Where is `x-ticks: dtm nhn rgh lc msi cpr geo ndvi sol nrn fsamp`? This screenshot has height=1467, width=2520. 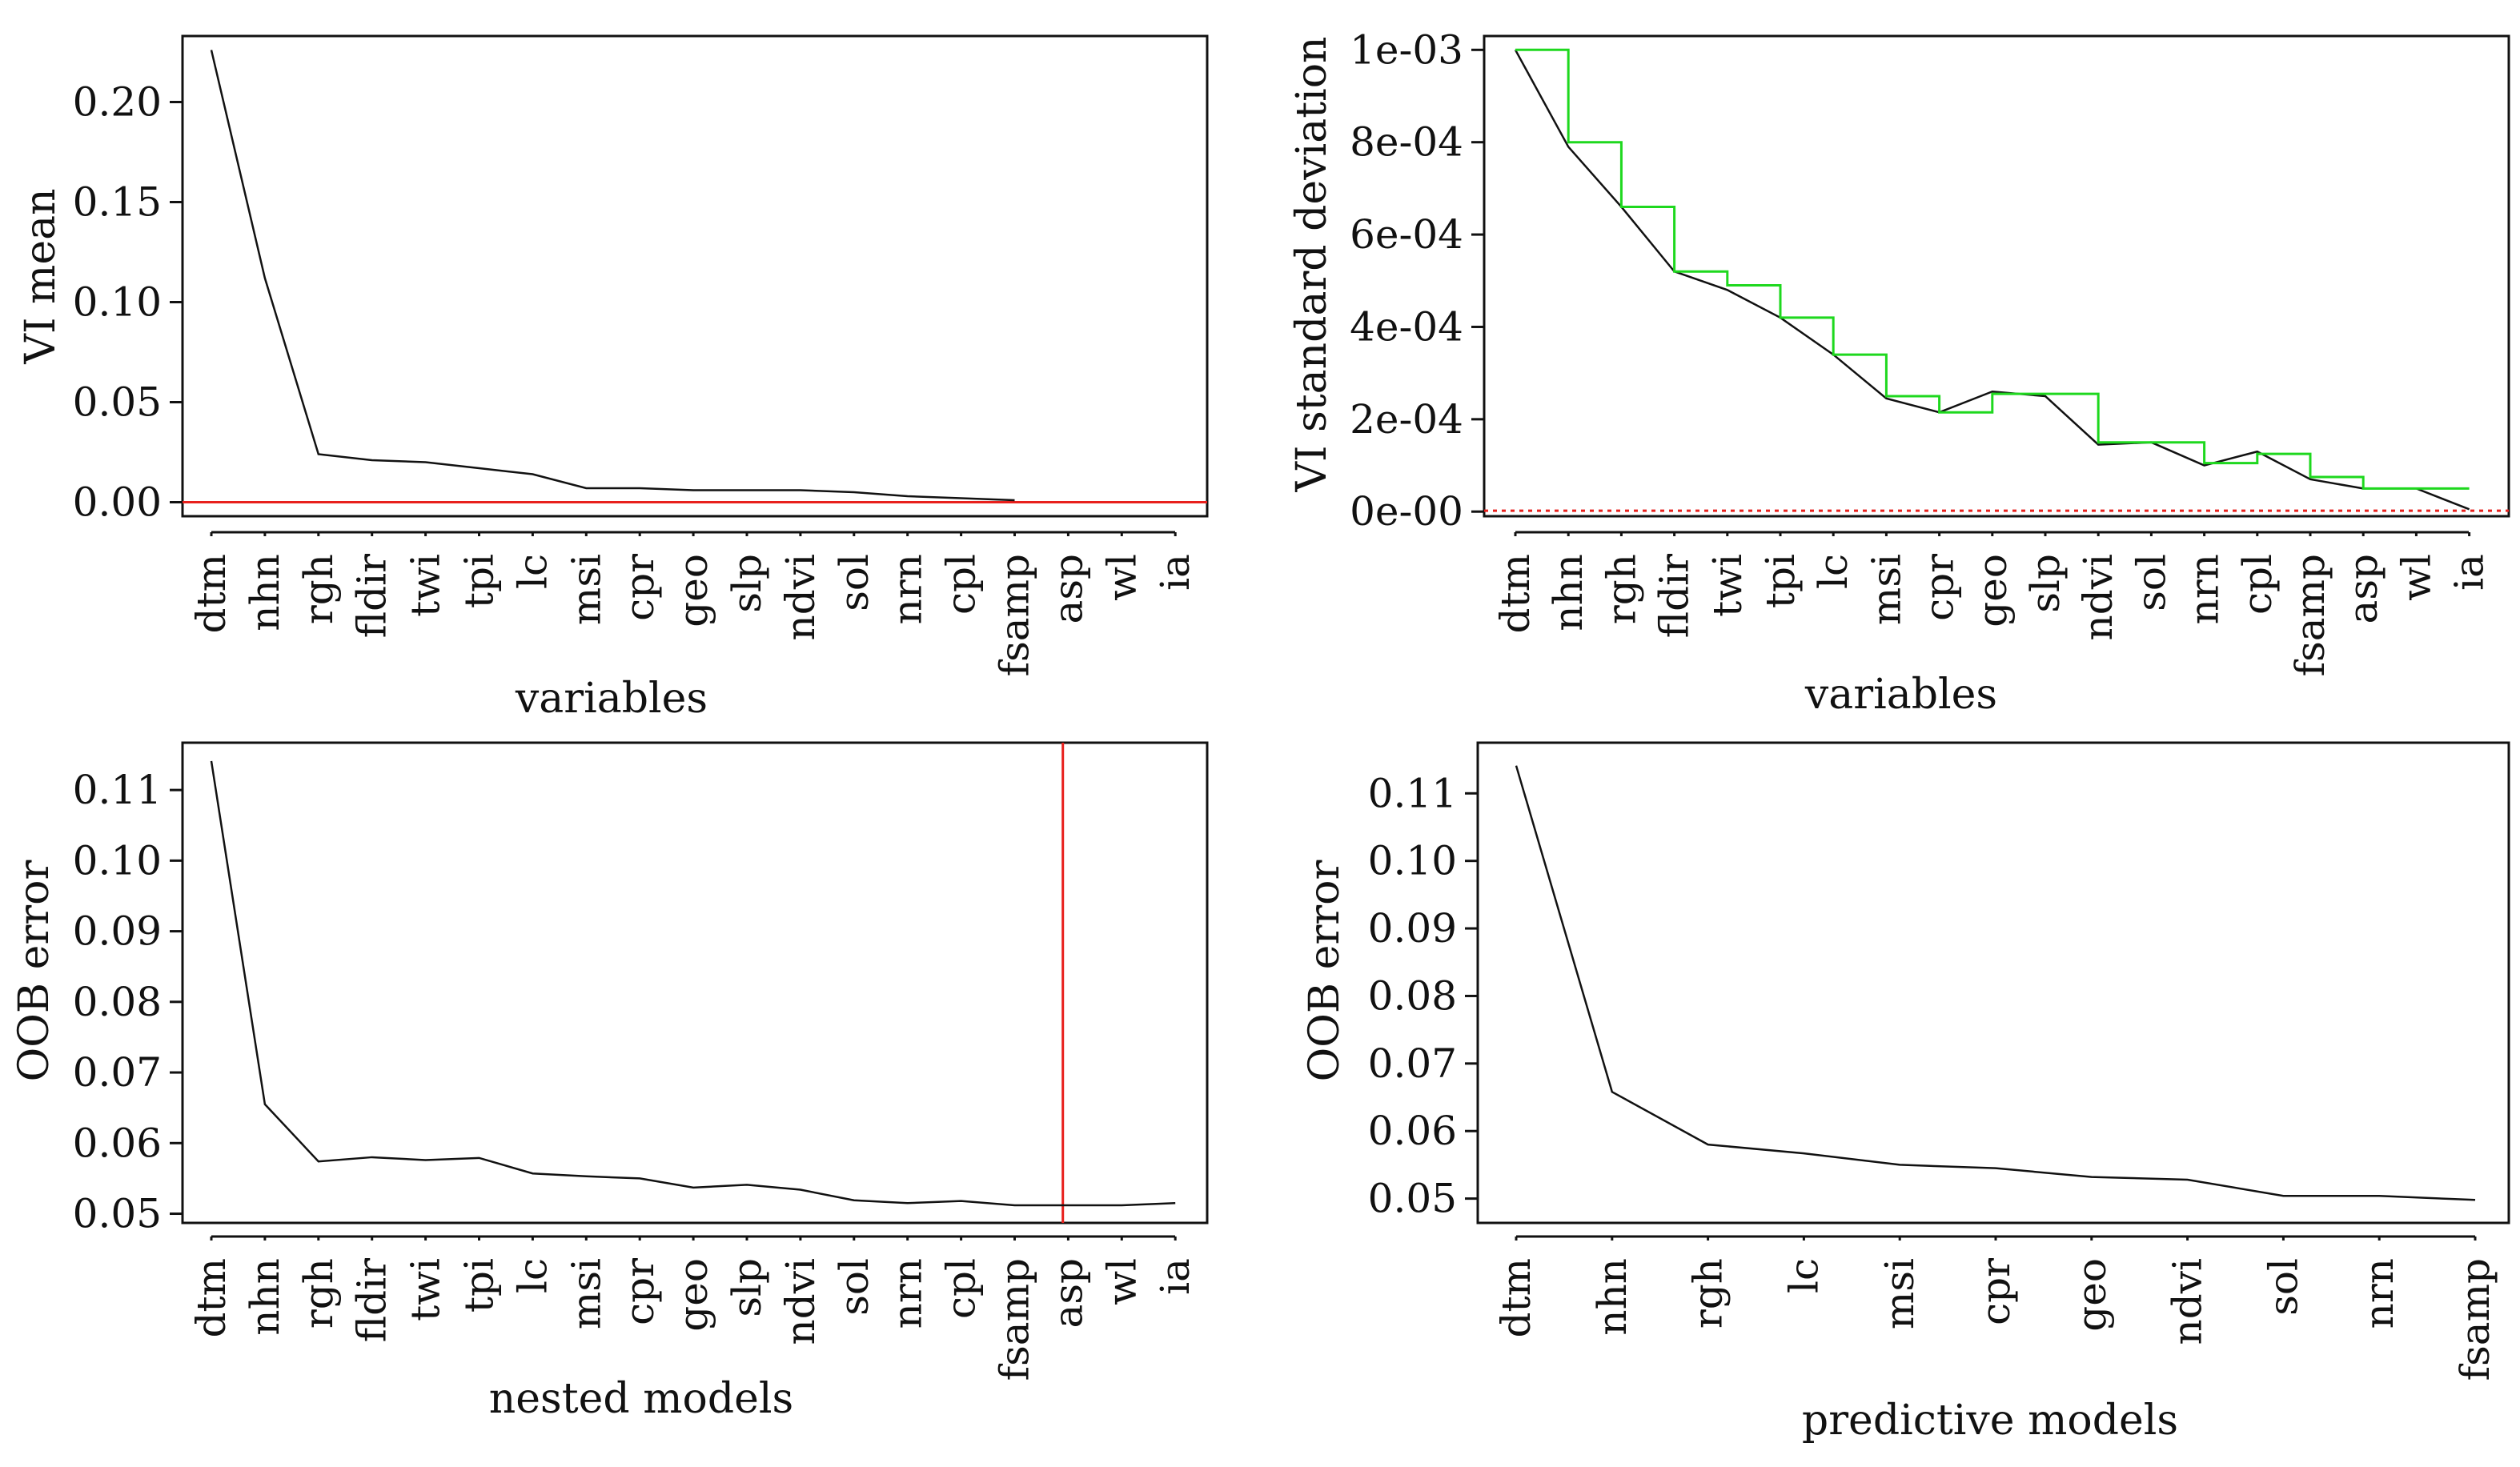
x-ticks: dtm nhn rgh lc msi cpr geo ndvi sol nrn fsamp is located at coordinates (1995, 1309).